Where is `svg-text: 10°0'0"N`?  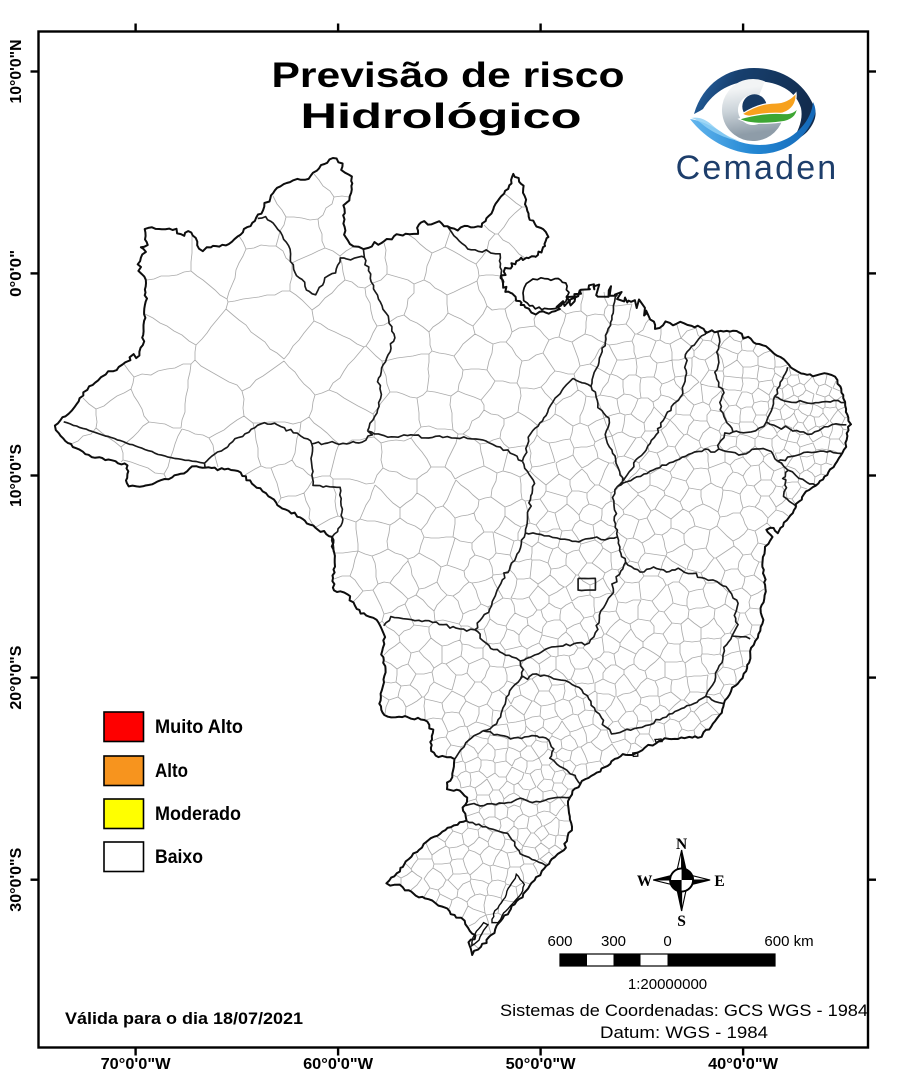
svg-text: 10°0'0"N is located at coordinates (16, 72).